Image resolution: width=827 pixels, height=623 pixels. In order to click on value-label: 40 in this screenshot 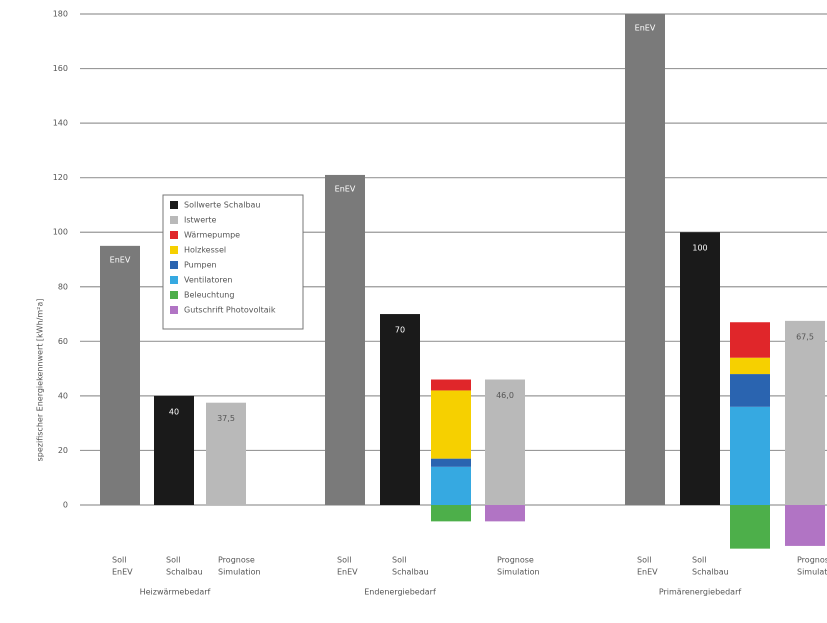, I will do `click(174, 411)`.